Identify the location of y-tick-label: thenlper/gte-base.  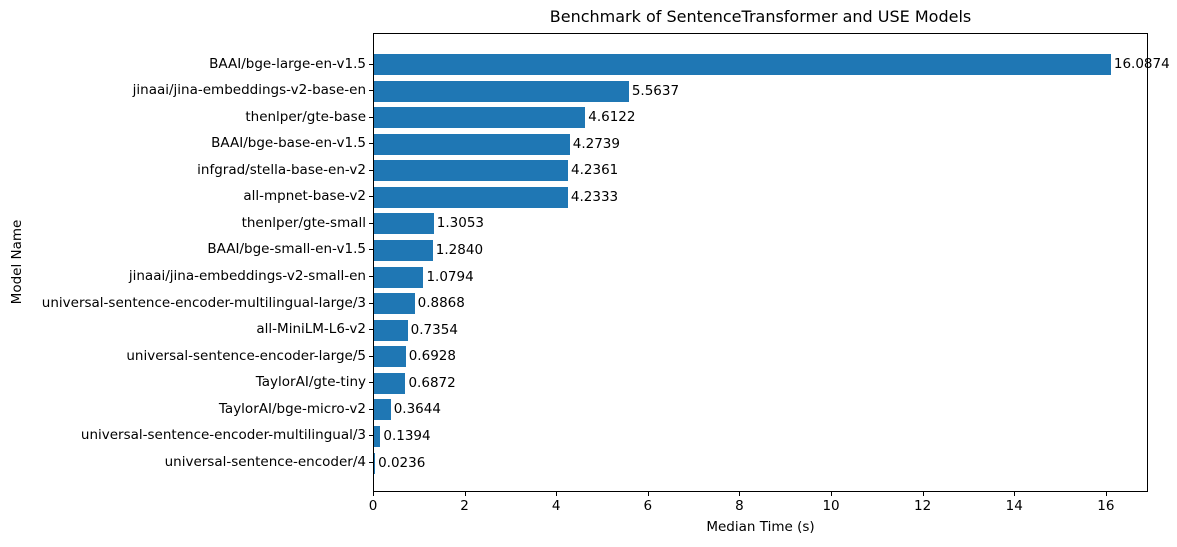
(305, 116).